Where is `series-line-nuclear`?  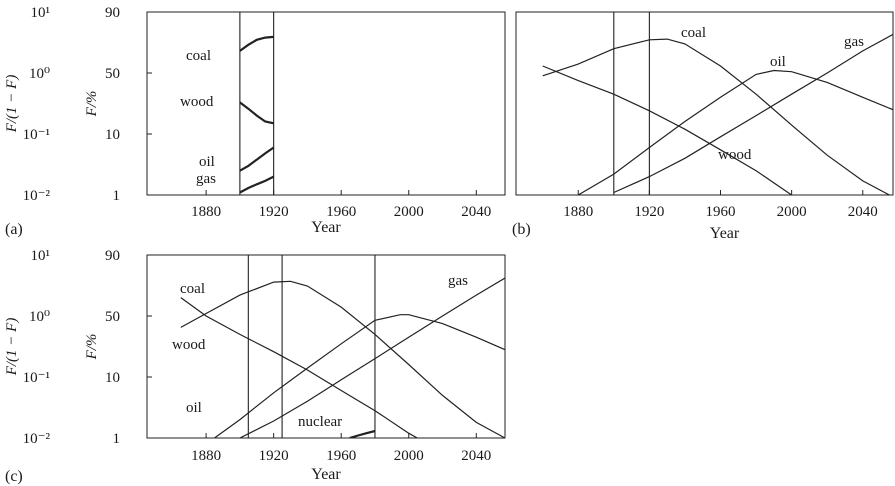 series-line-nuclear is located at coordinates (362, 433).